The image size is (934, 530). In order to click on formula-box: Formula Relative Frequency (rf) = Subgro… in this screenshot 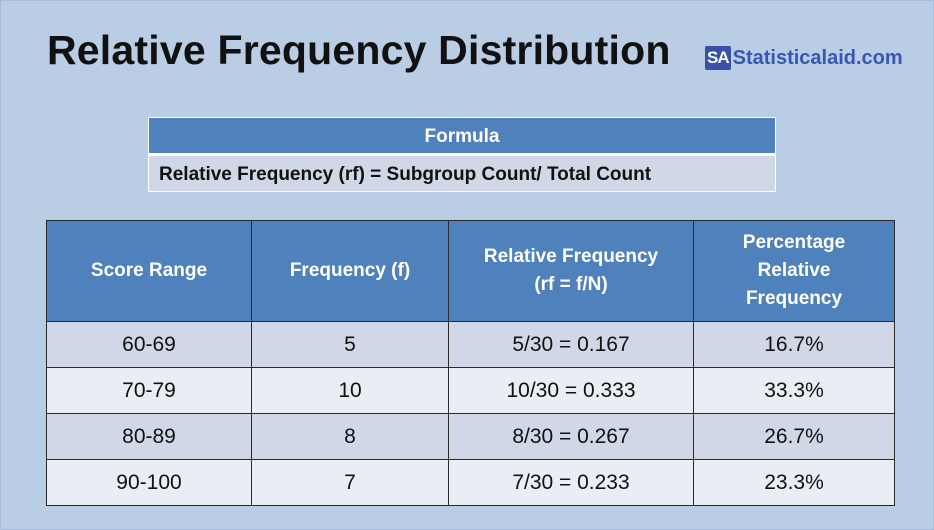, I will do `click(462, 154)`.